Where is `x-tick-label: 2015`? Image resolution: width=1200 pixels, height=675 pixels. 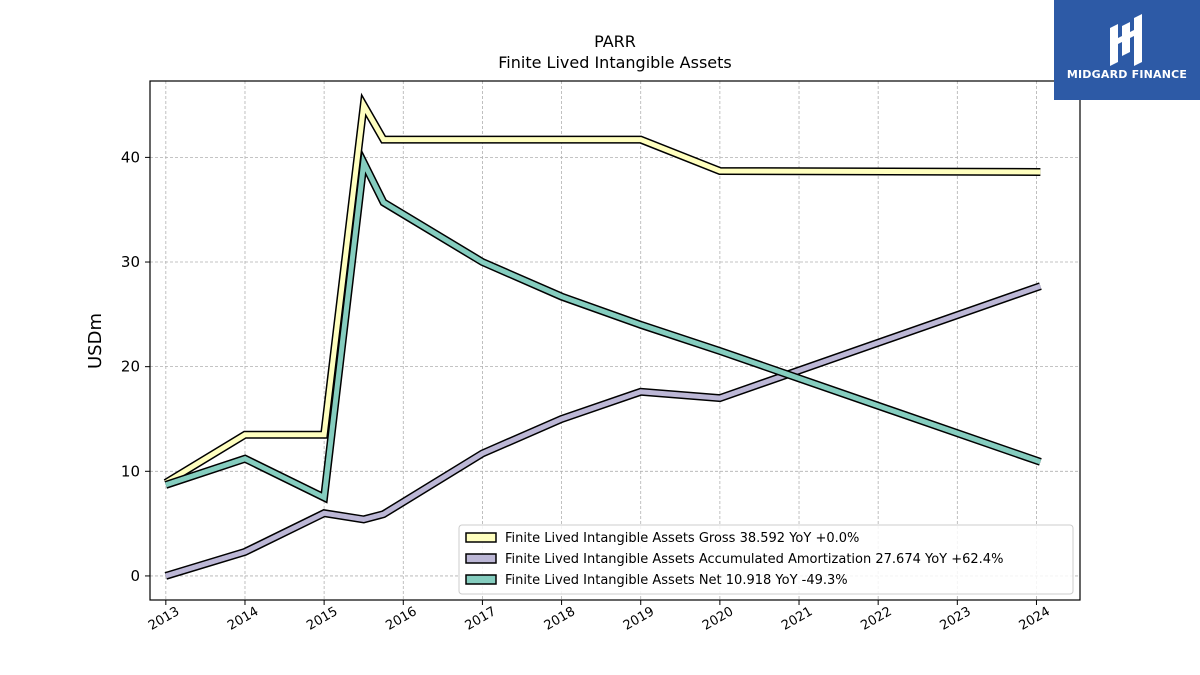
x-tick-label: 2015 is located at coordinates (322, 619).